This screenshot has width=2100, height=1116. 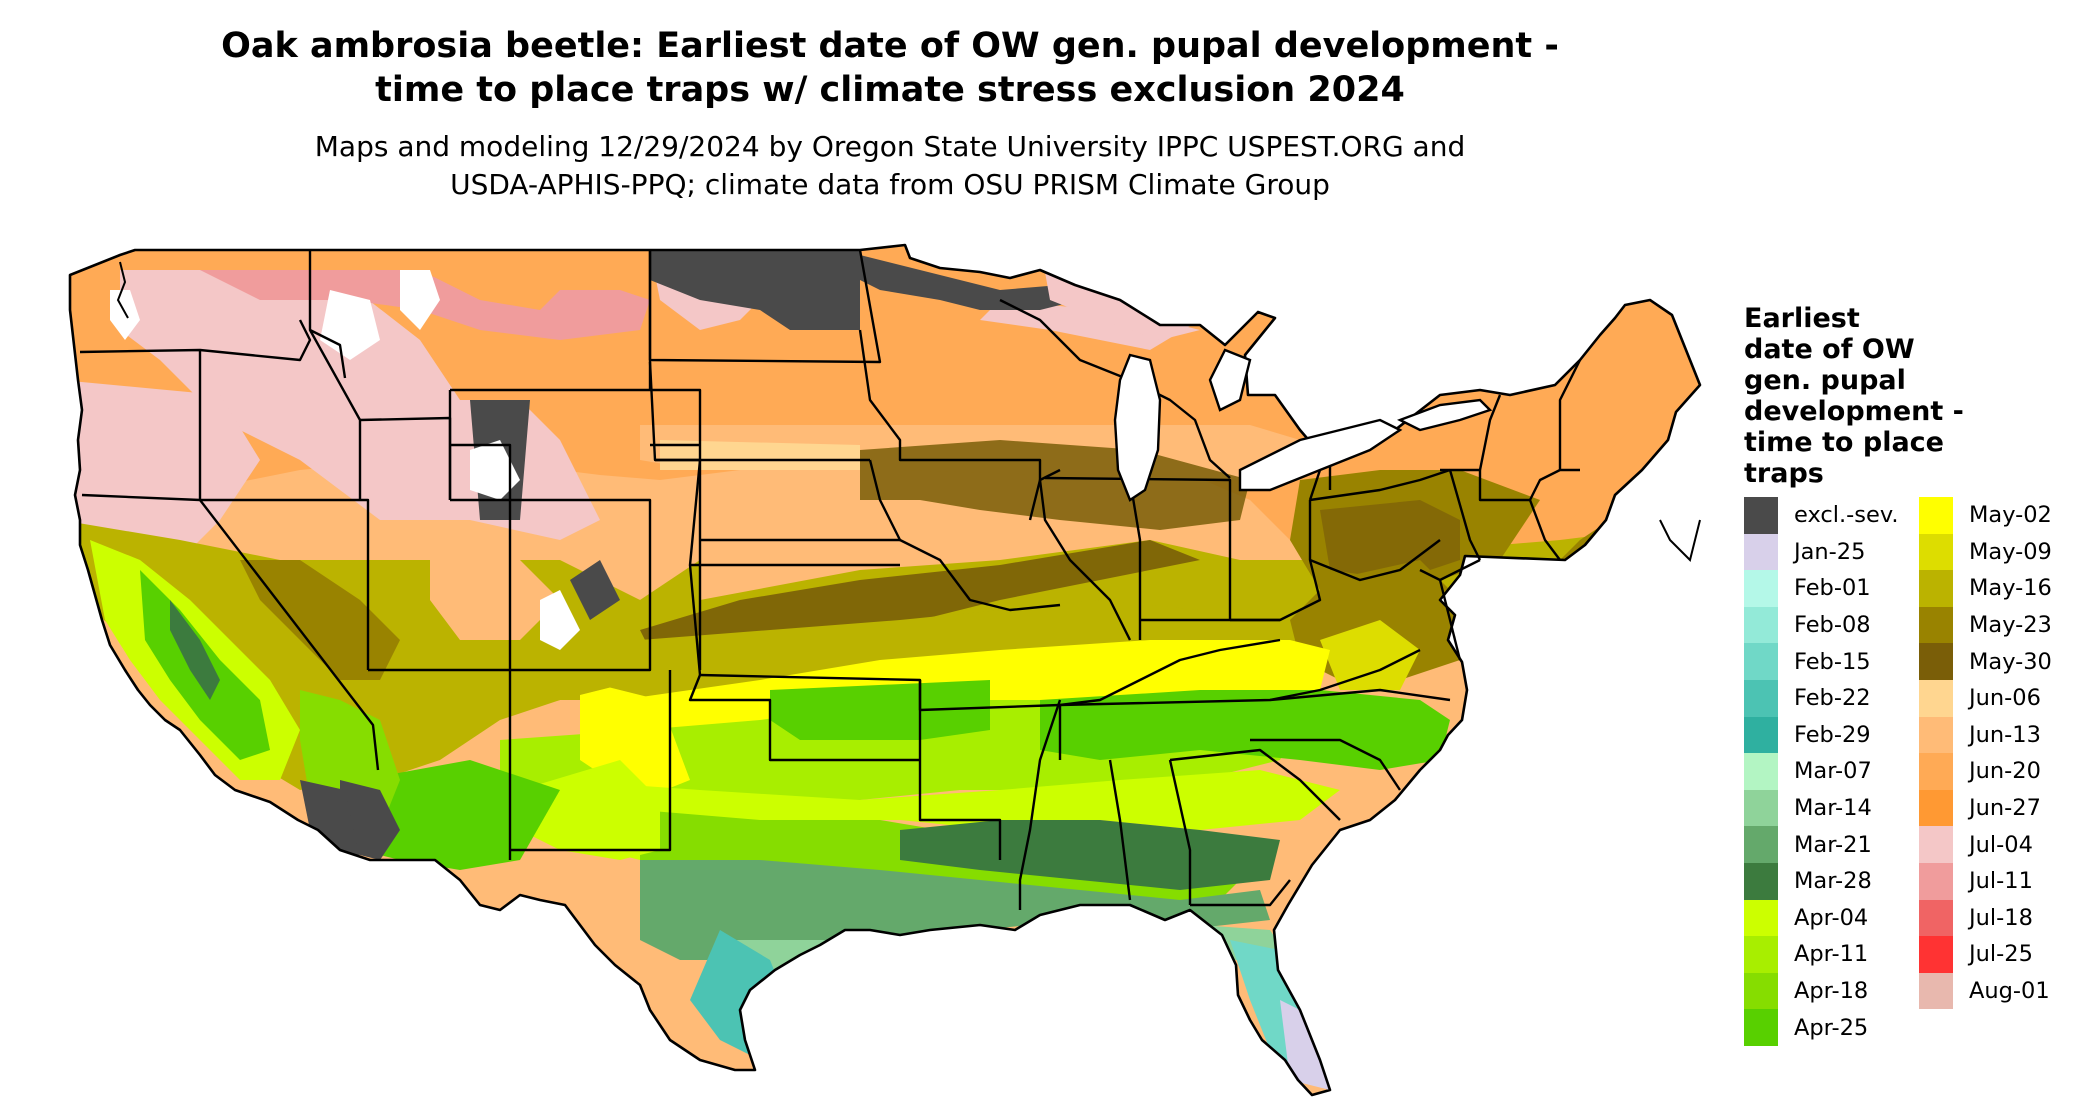 What do you see at coordinates (2010, 515) in the screenshot?
I see `legend-label: May-02` at bounding box center [2010, 515].